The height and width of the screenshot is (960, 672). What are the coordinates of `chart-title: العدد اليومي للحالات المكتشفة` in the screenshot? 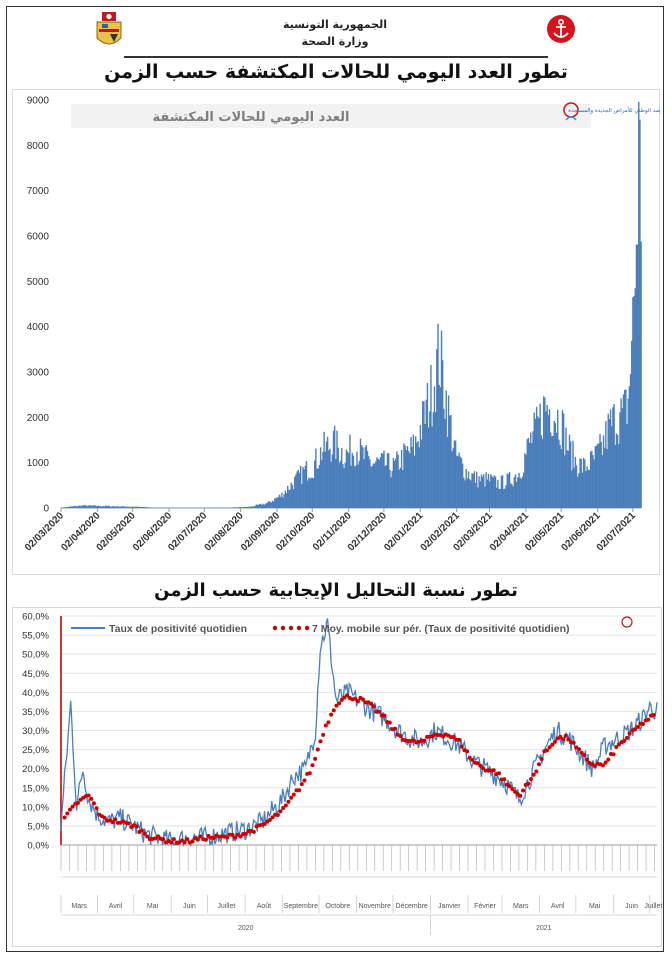 It's located at (251, 117).